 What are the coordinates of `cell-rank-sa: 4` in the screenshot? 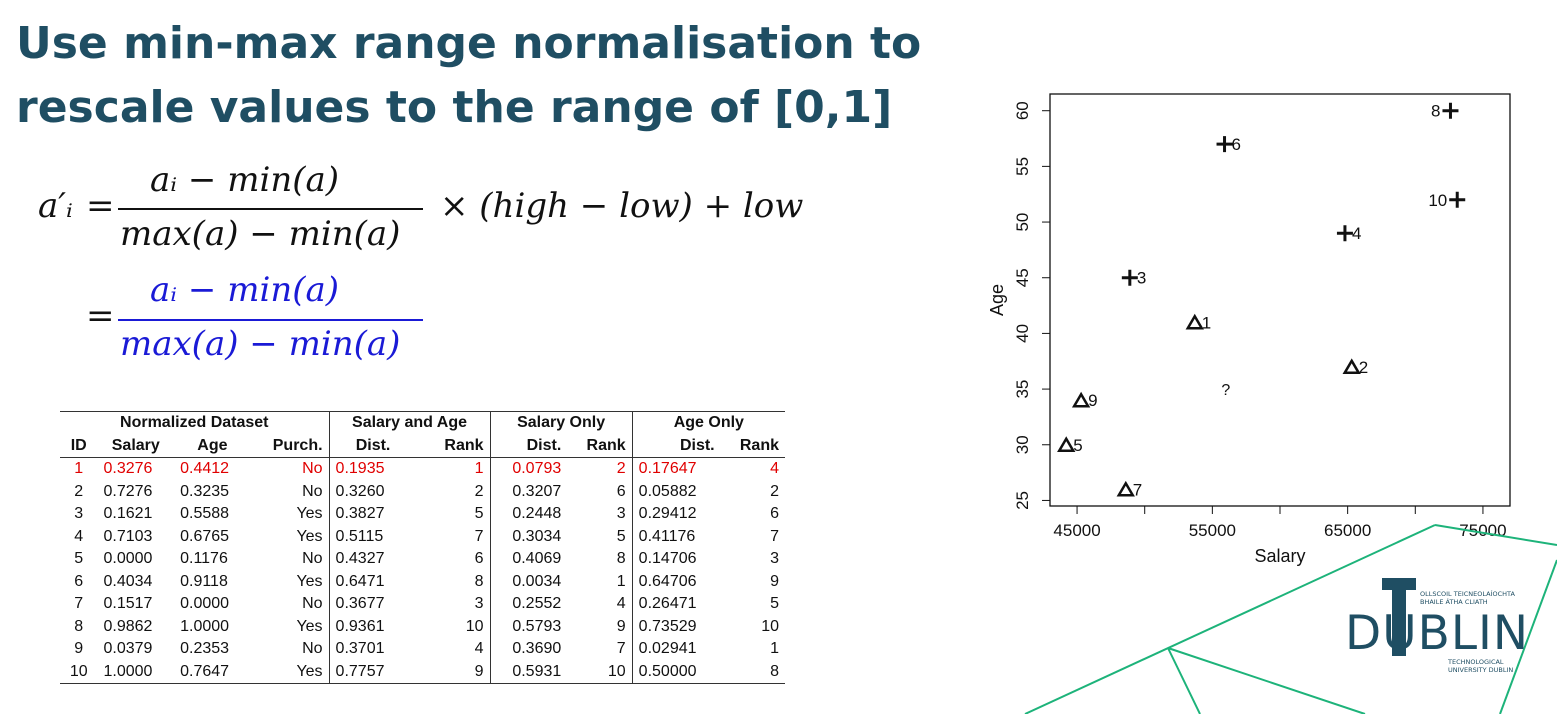 It's located at (479, 649).